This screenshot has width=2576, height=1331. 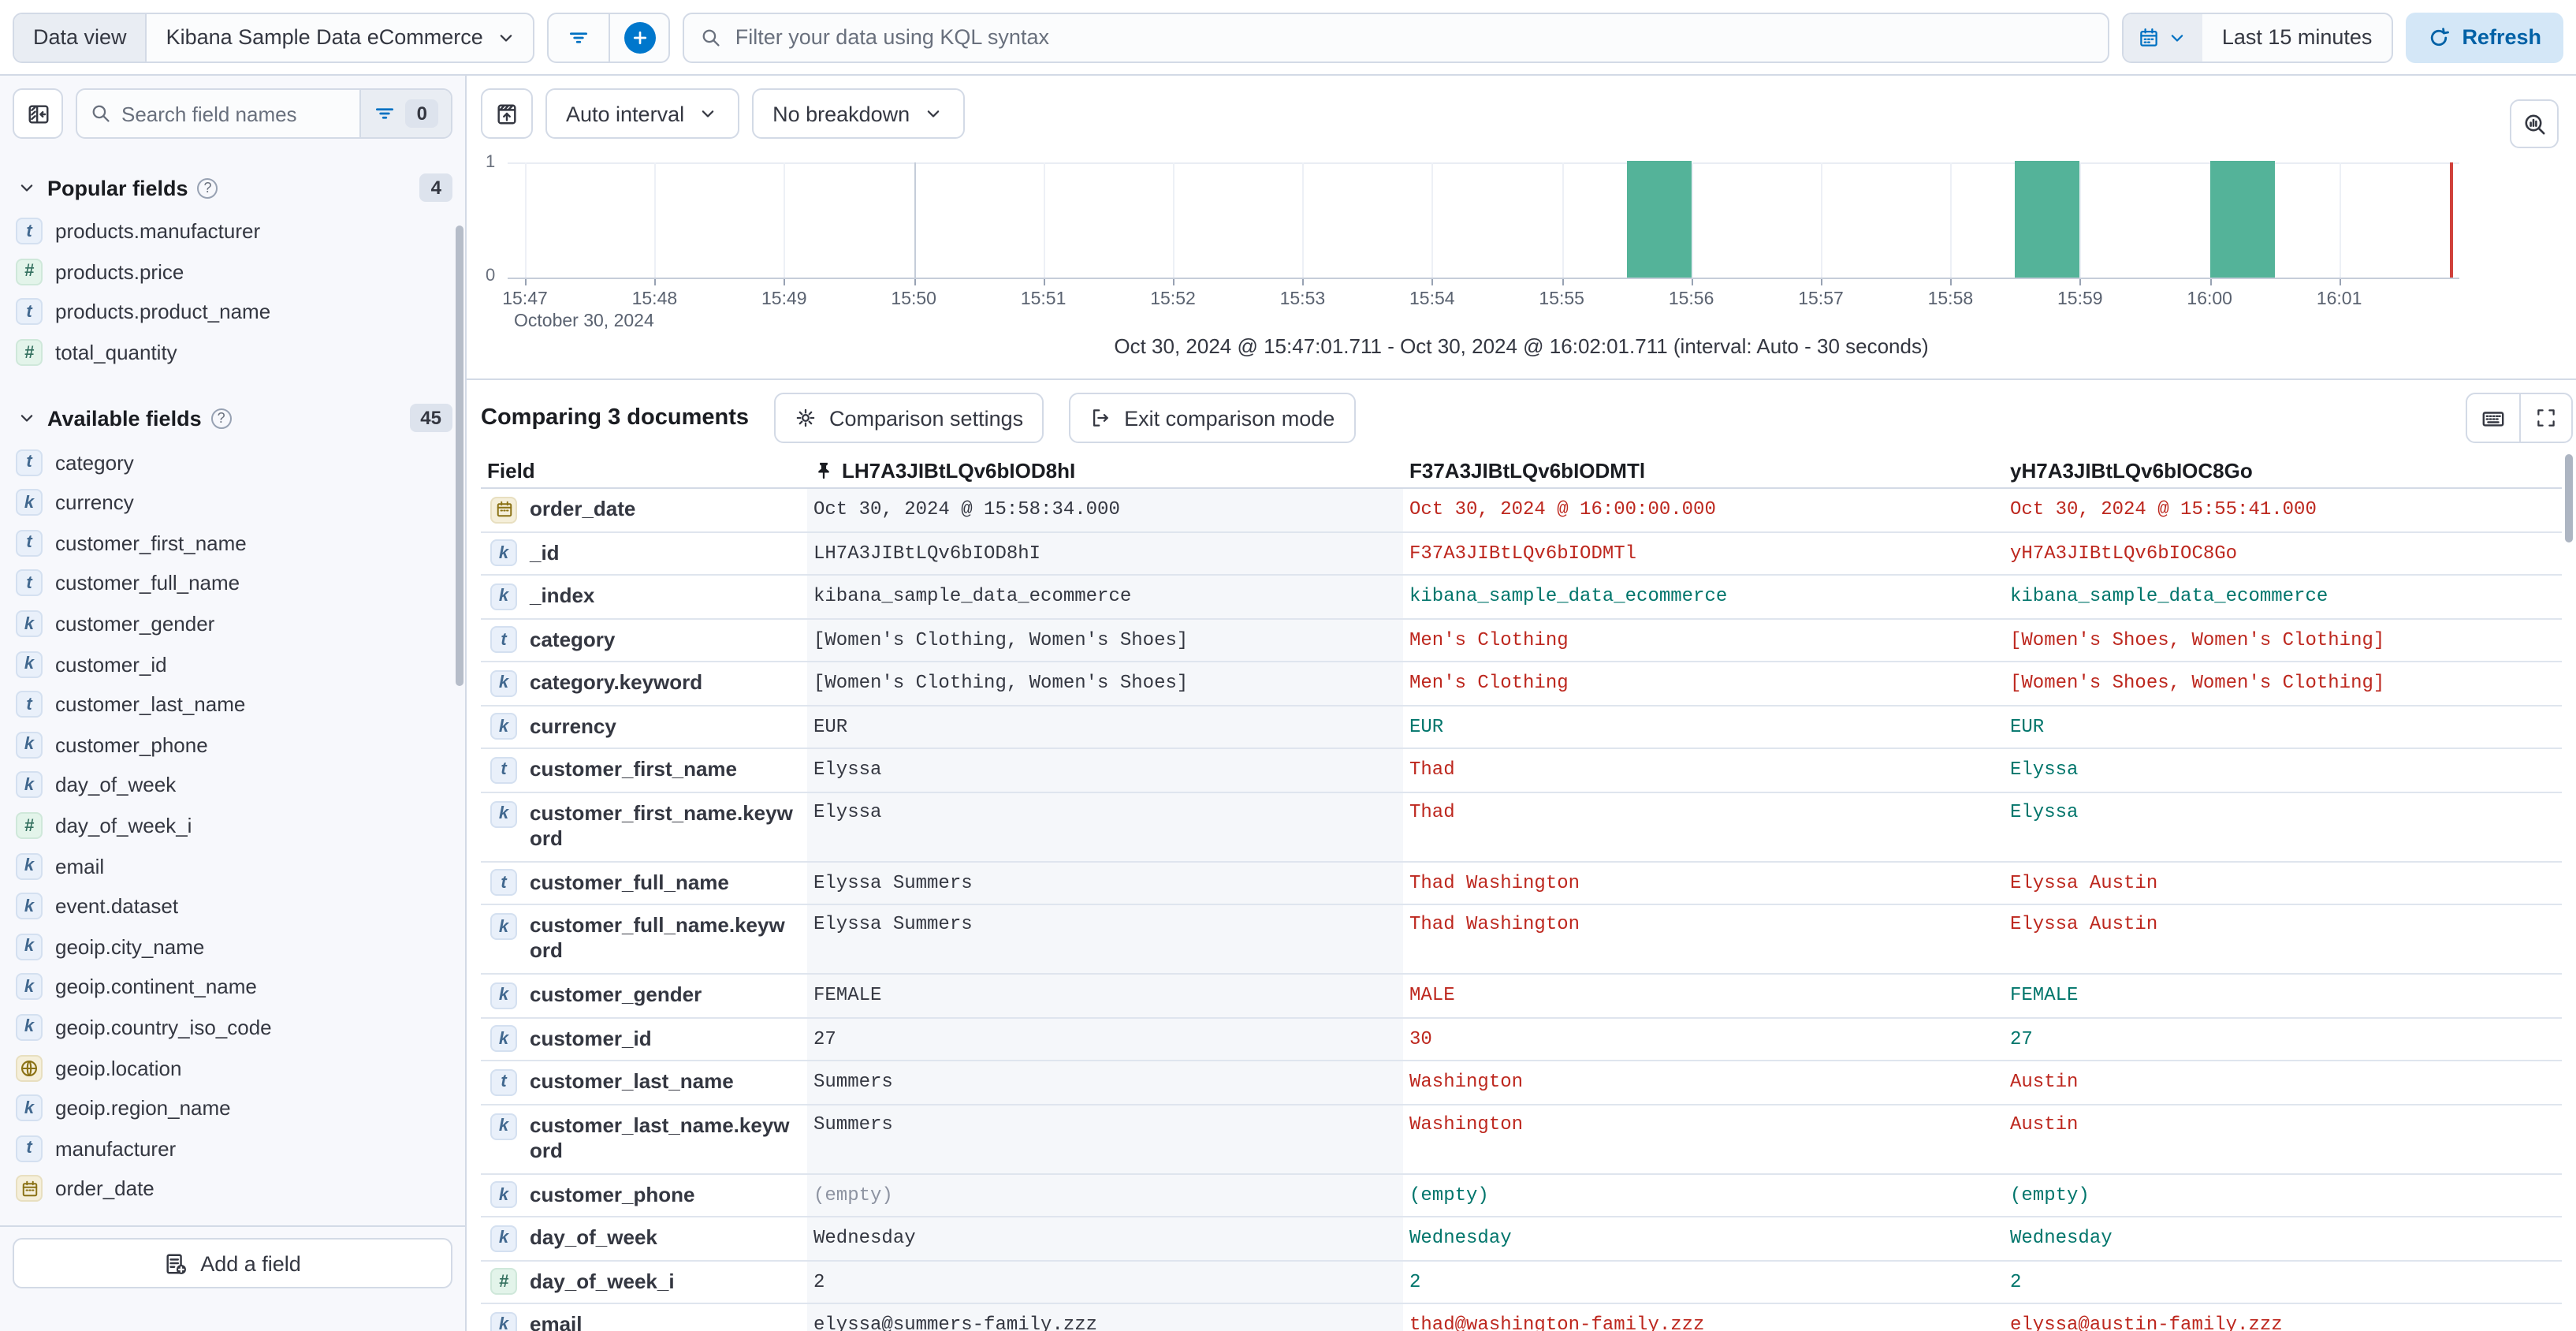 I want to click on sidebar-field-item: t customer_last_name, so click(x=232, y=704).